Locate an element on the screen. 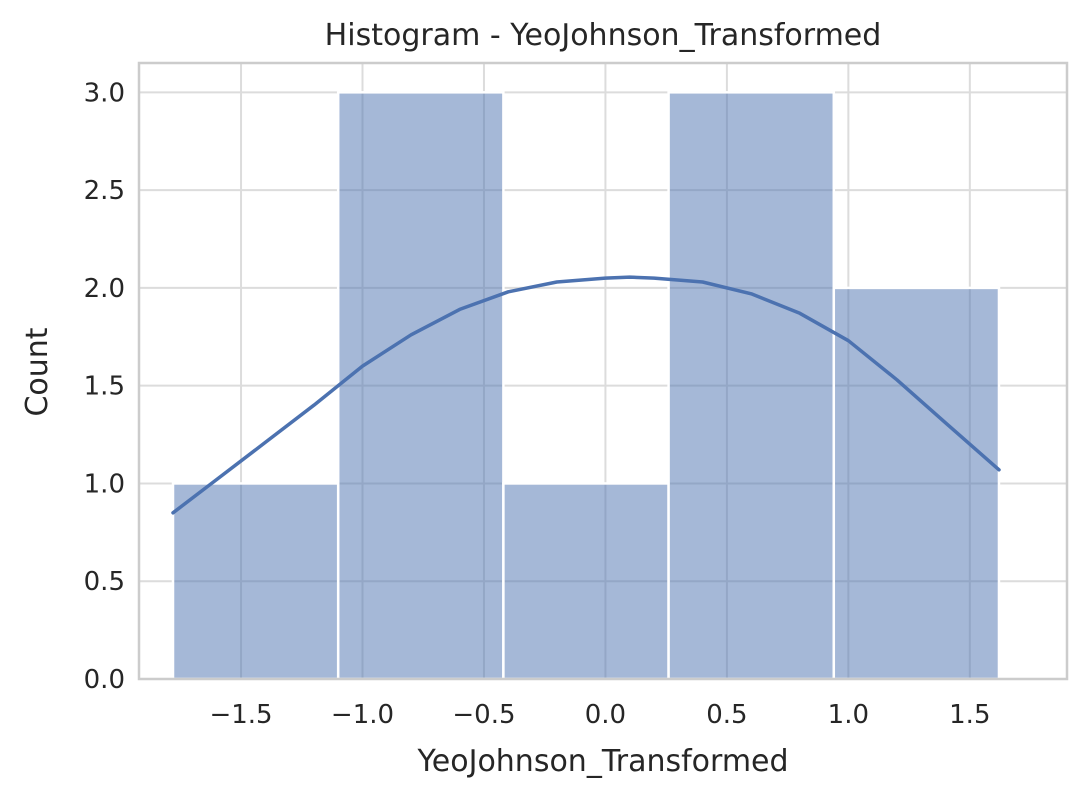 Image resolution: width=1089 pixels, height=799 pixels. y-tick-label-4: 2.0 is located at coordinates (104, 289).